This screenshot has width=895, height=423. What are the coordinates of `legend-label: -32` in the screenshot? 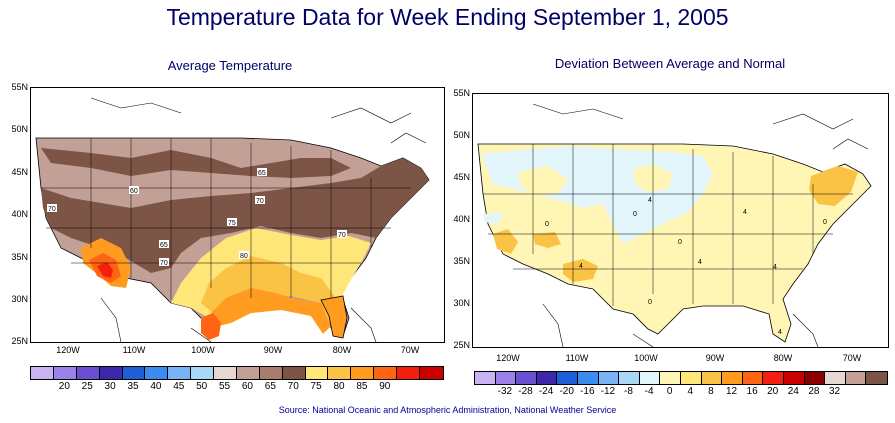 It's located at (505, 391).